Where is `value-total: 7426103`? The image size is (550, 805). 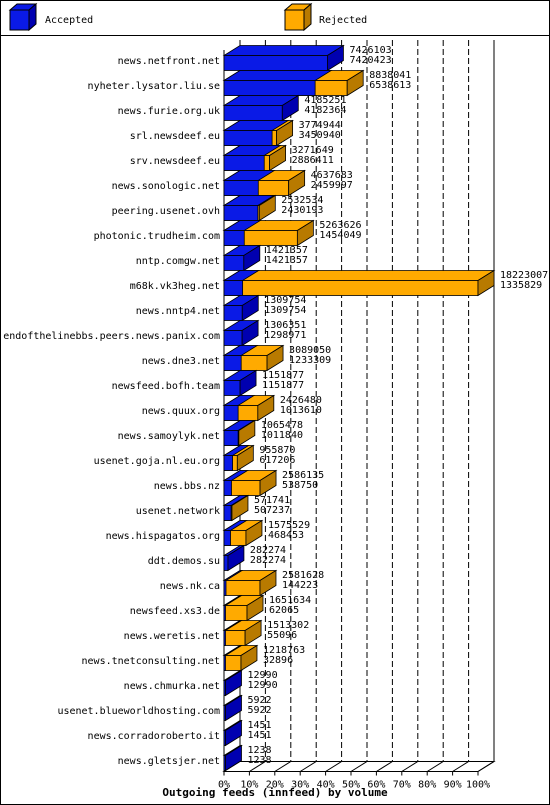
value-total: 7426103 is located at coordinates (371, 50).